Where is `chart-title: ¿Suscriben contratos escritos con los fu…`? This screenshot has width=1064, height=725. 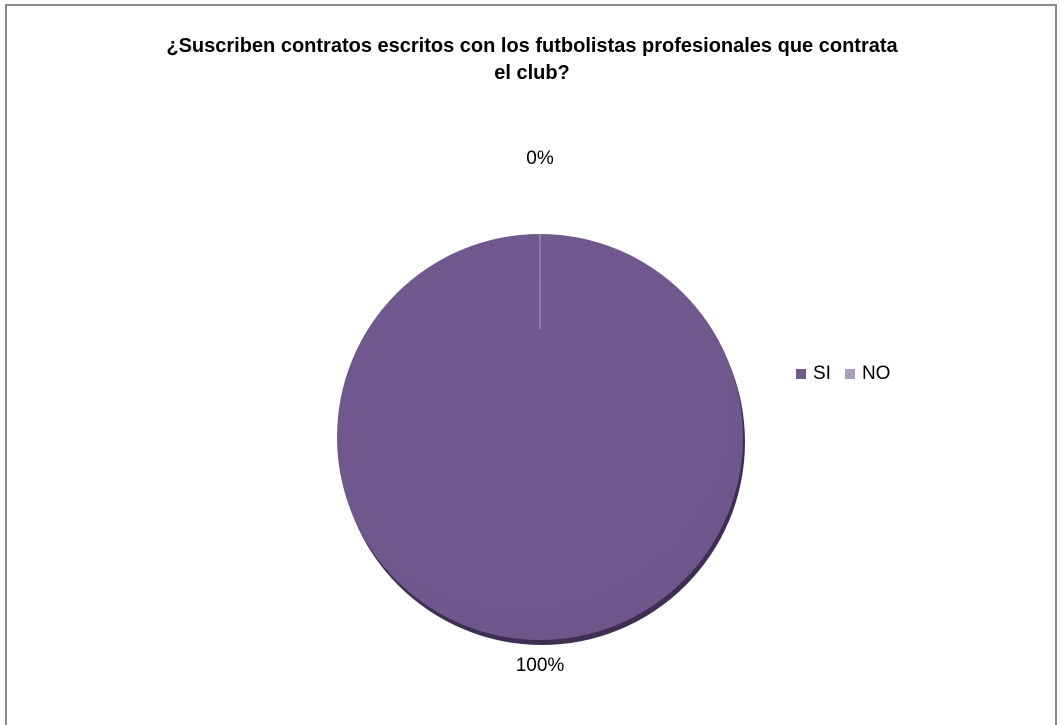 chart-title: ¿Suscriben contratos escritos con los fu… is located at coordinates (532, 60).